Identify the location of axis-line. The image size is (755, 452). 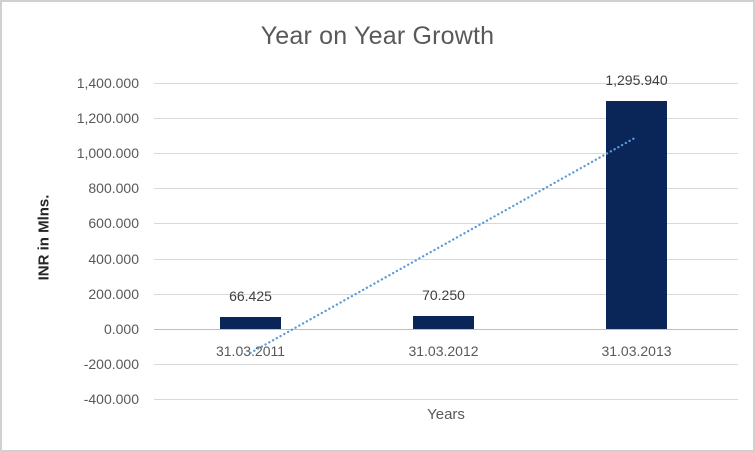
(446, 329).